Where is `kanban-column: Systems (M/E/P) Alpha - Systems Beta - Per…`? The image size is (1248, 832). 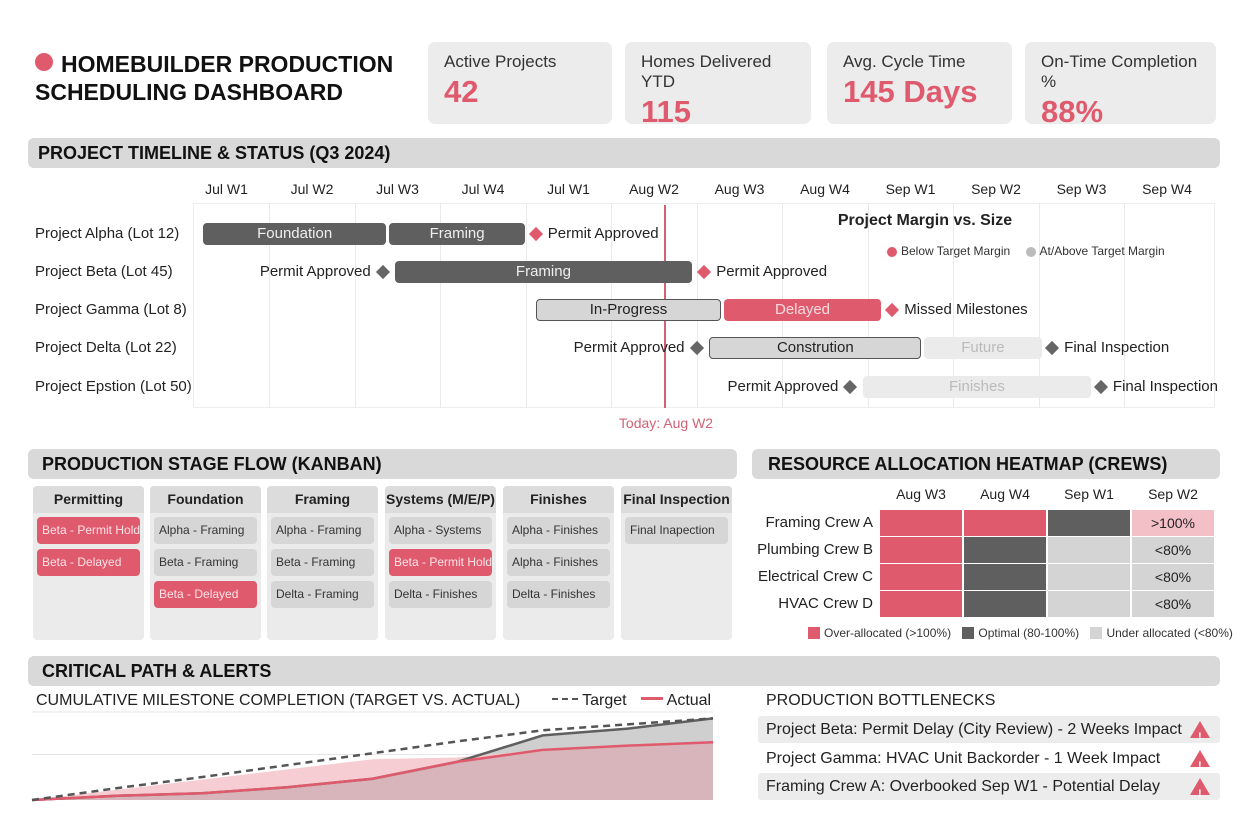 kanban-column: Systems (M/E/P) Alpha - Systems Beta - Per… is located at coordinates (440, 563).